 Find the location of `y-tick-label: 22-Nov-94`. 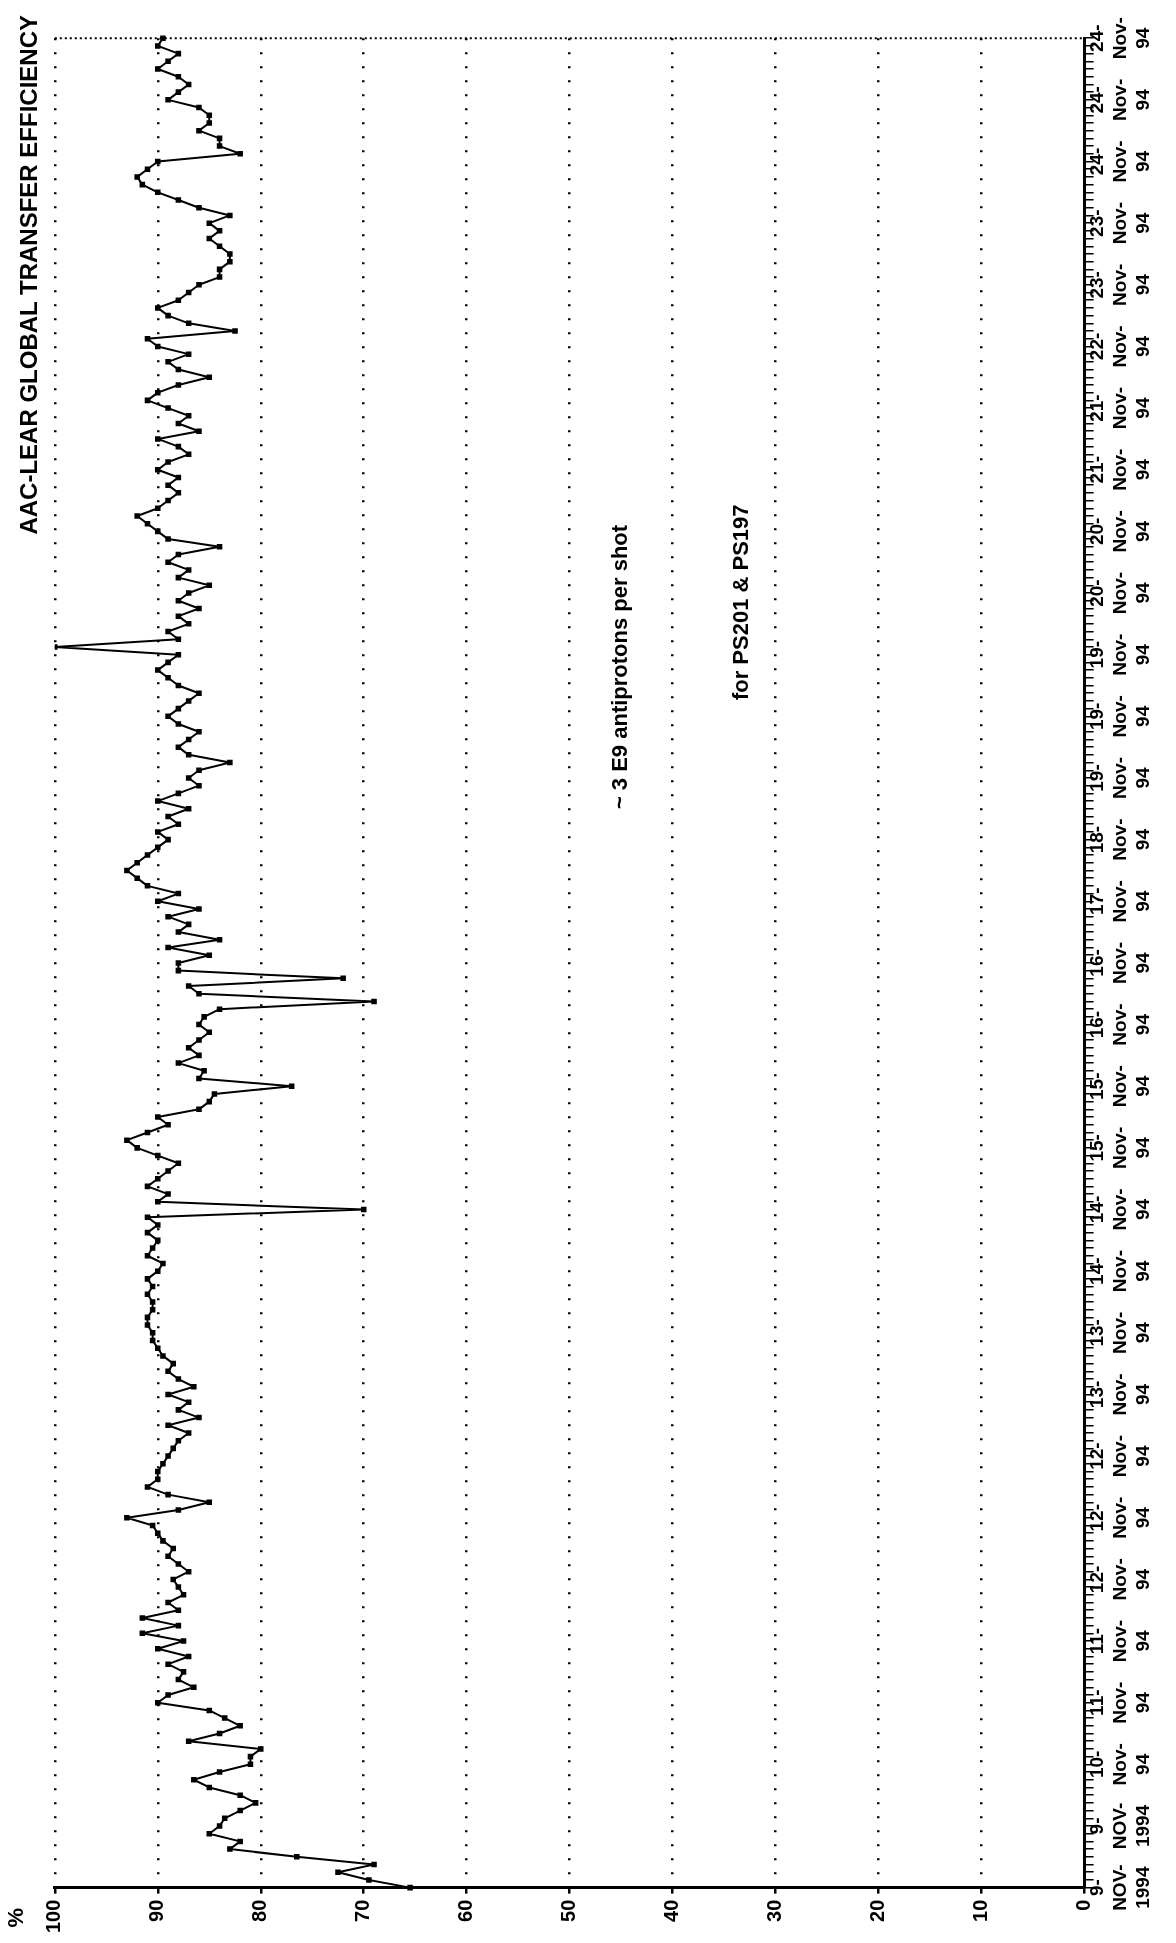

y-tick-label: 22-Nov-94 is located at coordinates (1119, 346).